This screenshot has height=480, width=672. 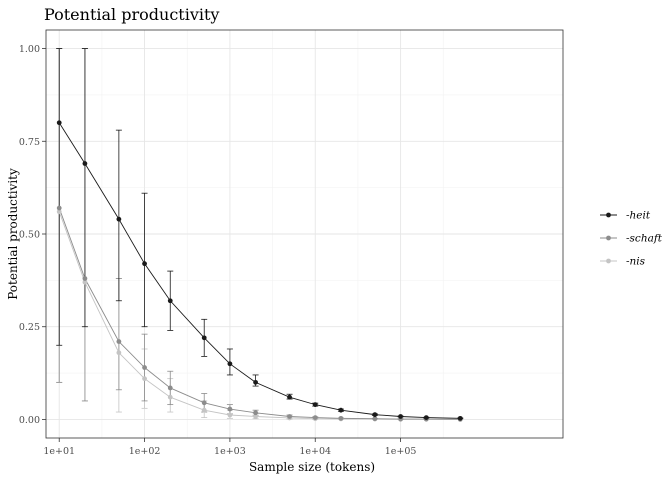 What do you see at coordinates (608, 215) in the screenshot?
I see `legend-key-point-heit` at bounding box center [608, 215].